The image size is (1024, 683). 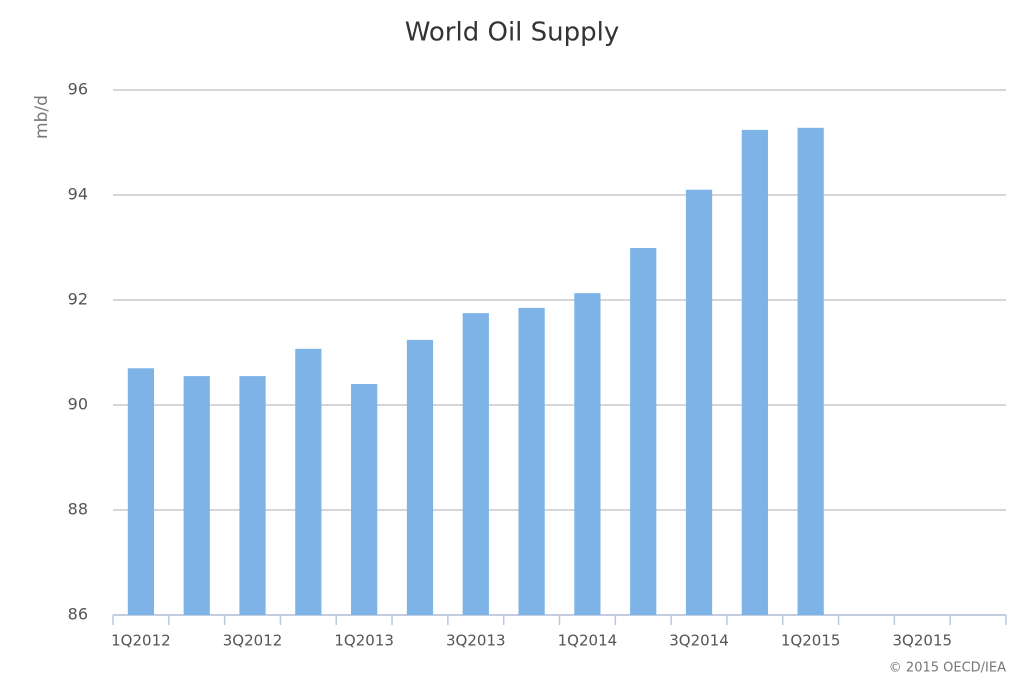 What do you see at coordinates (78, 614) in the screenshot?
I see `y-tick-label: 86` at bounding box center [78, 614].